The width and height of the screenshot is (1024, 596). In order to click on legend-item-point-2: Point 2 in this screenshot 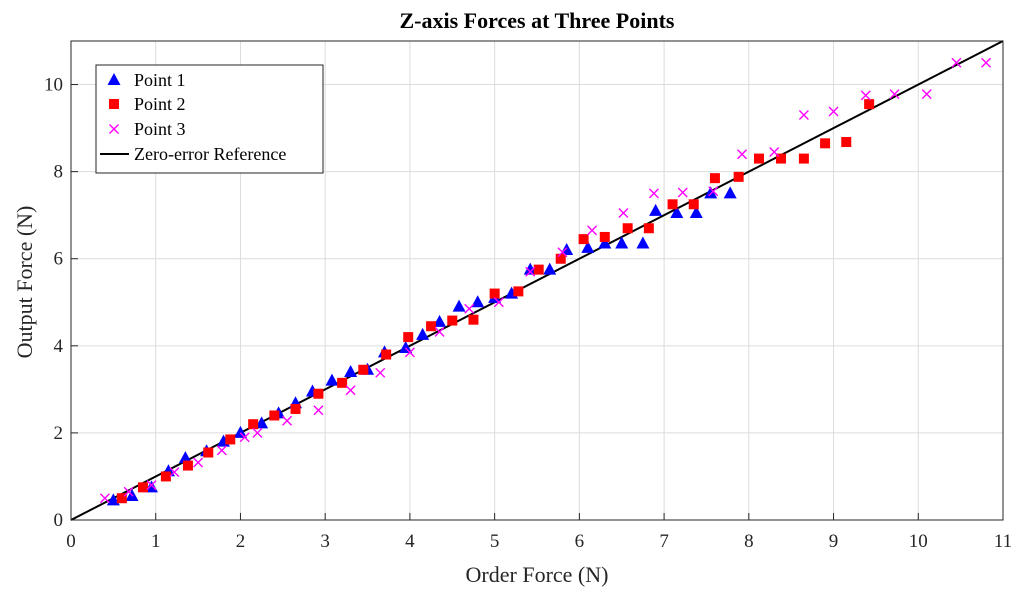, I will do `click(147, 104)`.